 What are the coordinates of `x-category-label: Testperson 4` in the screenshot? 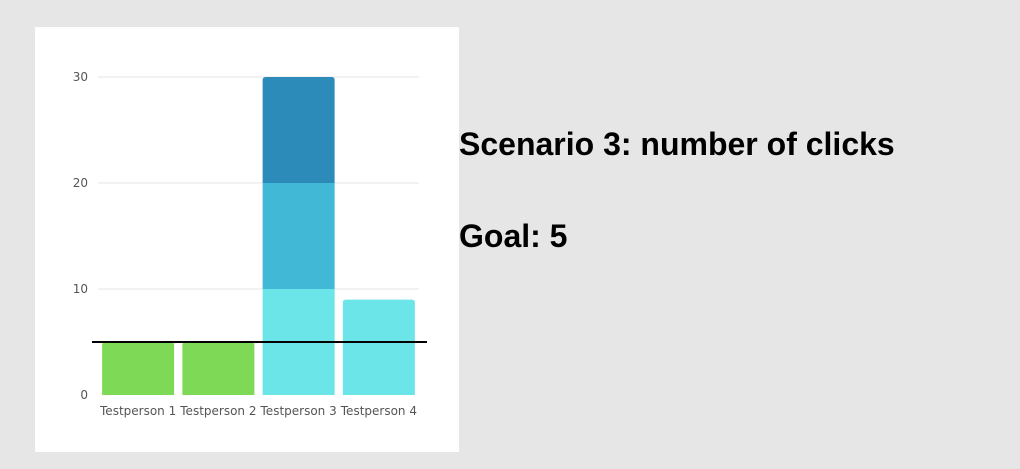 It's located at (378, 411).